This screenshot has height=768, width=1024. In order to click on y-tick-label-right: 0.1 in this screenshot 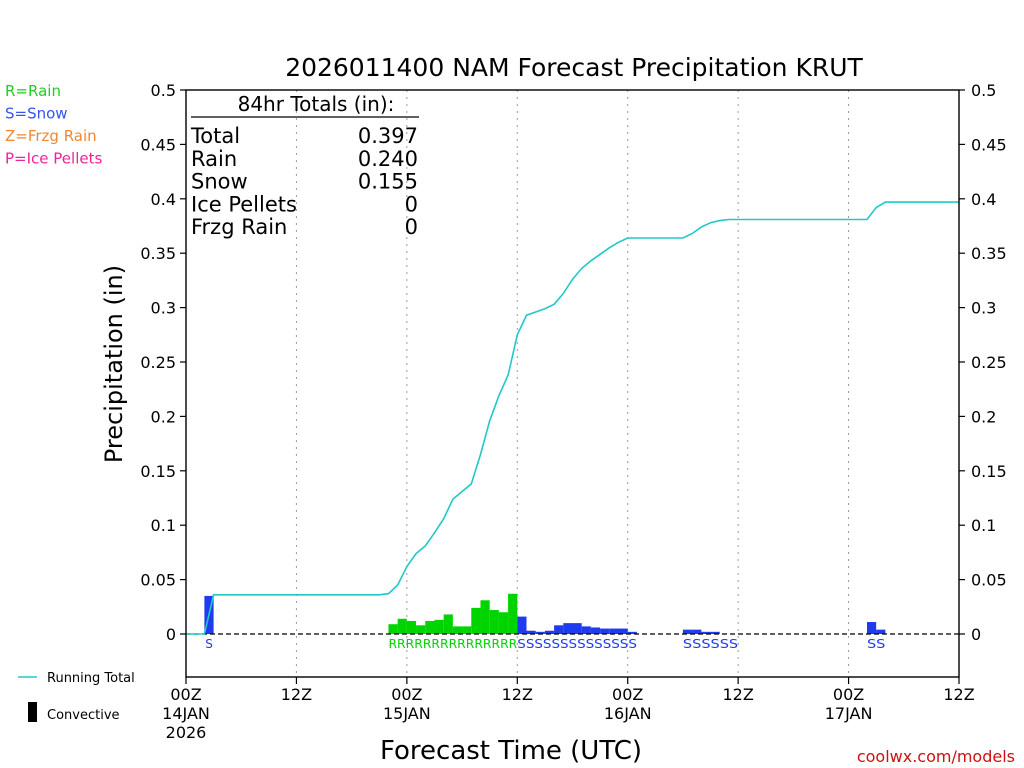, I will do `click(983, 525)`.